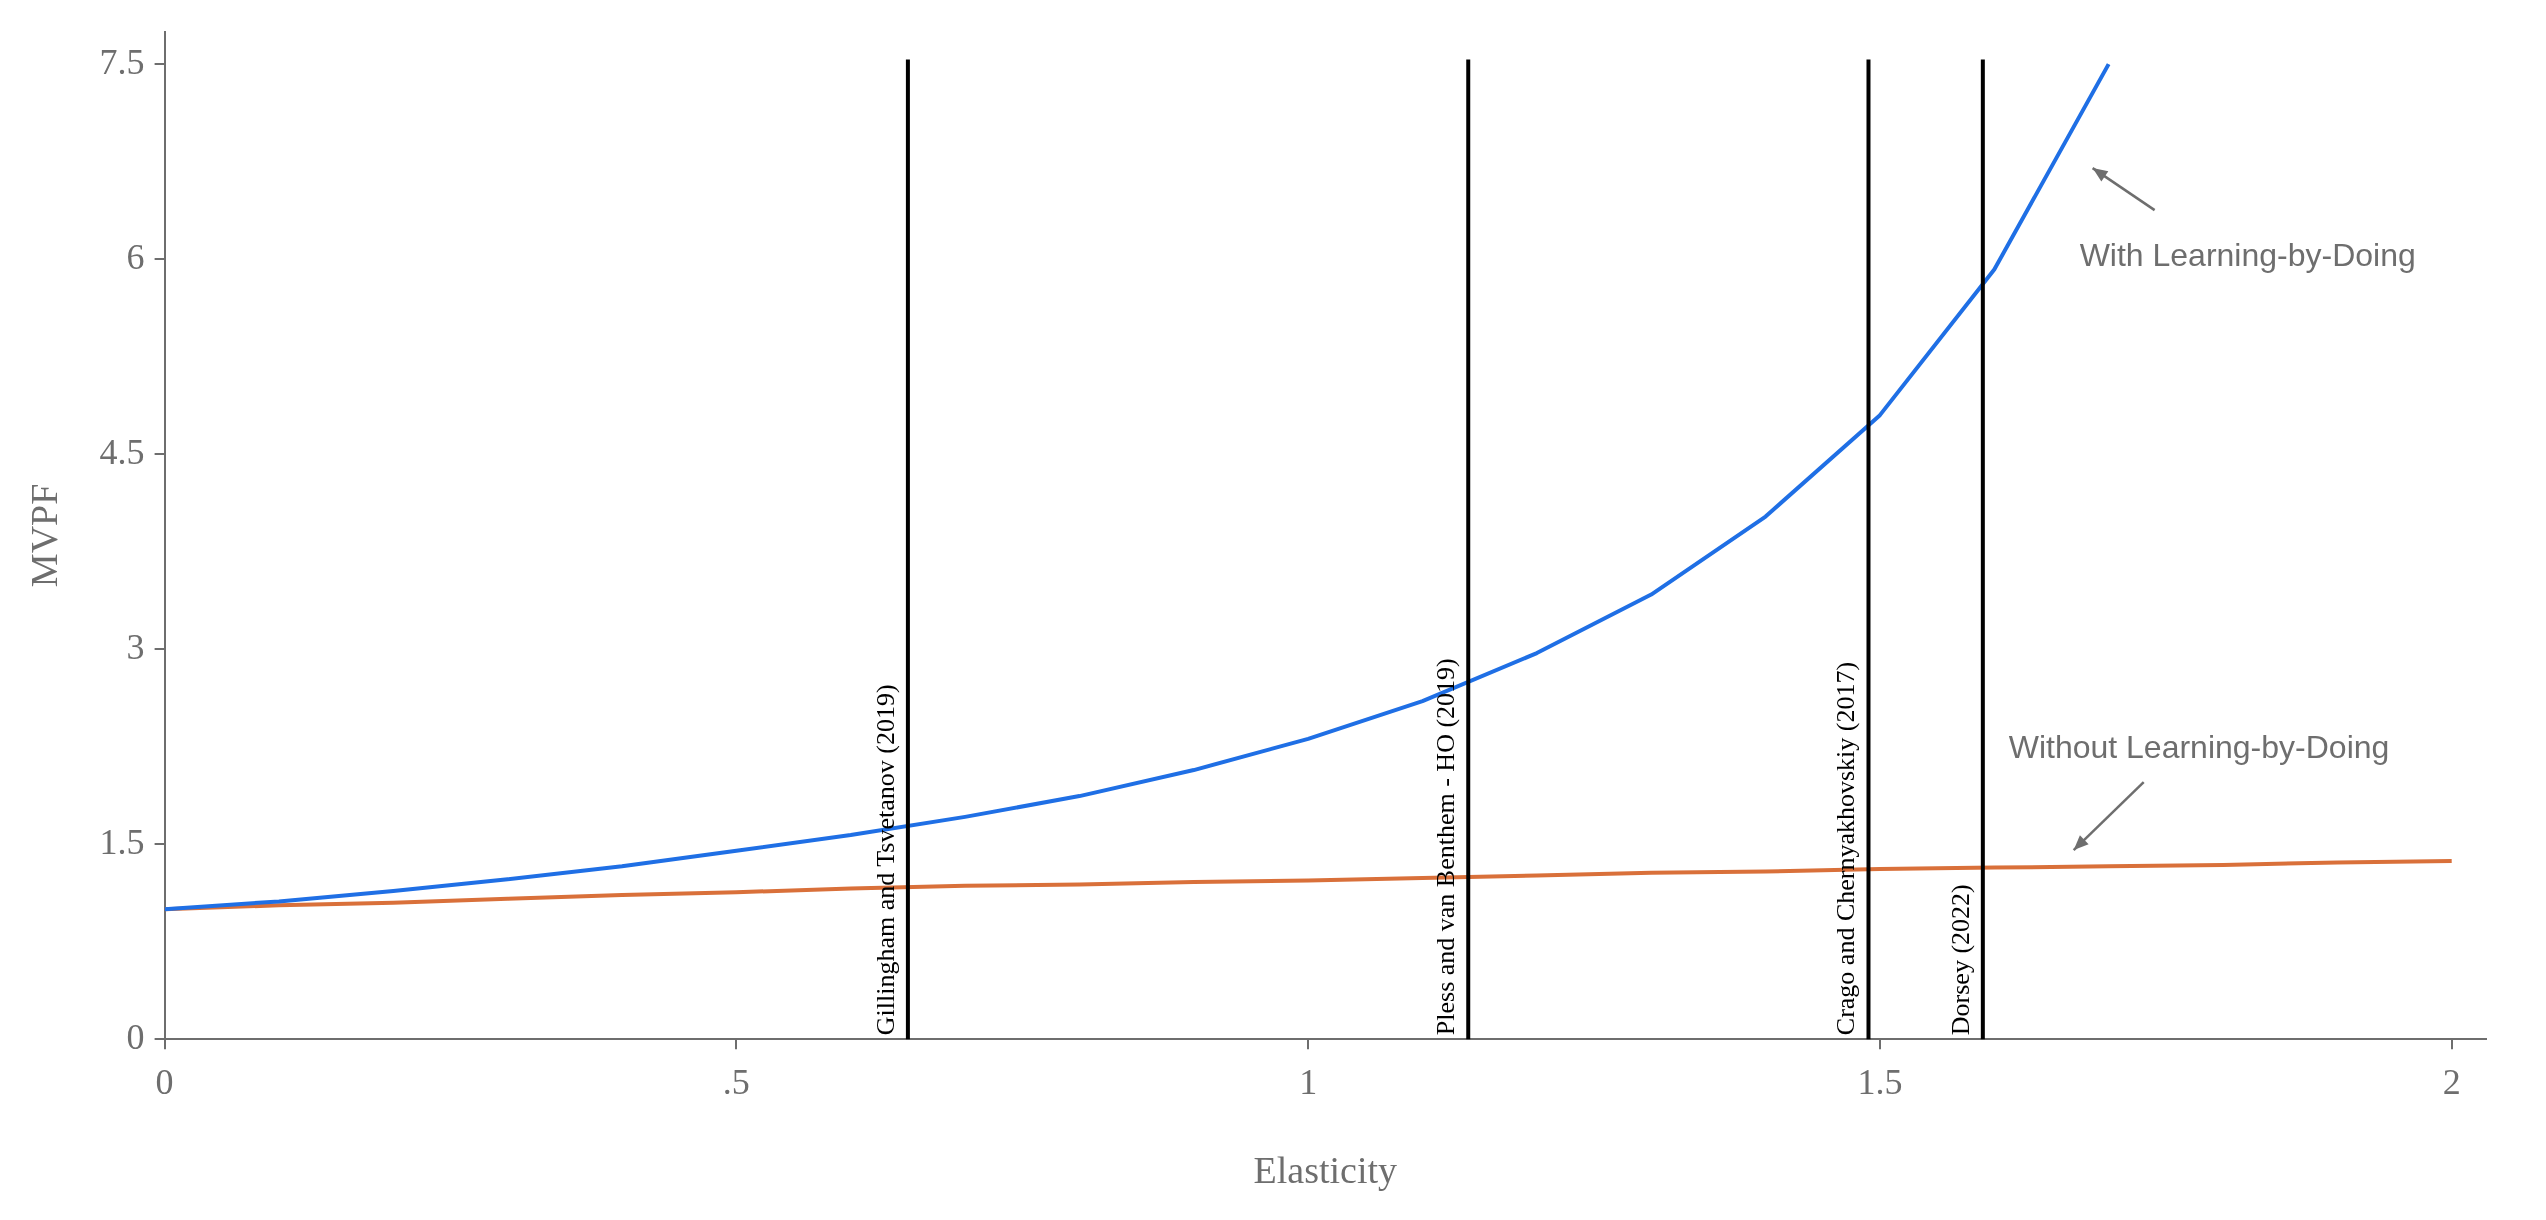  I want to click on x-tick-label: 0, so click(164, 1082).